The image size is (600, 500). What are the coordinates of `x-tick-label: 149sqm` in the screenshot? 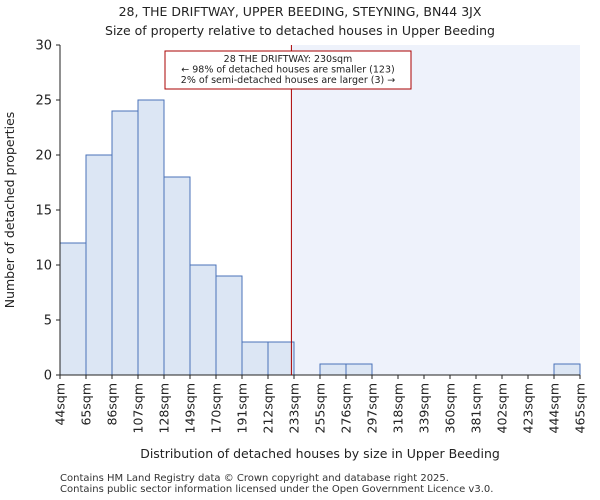 It's located at (190, 408).